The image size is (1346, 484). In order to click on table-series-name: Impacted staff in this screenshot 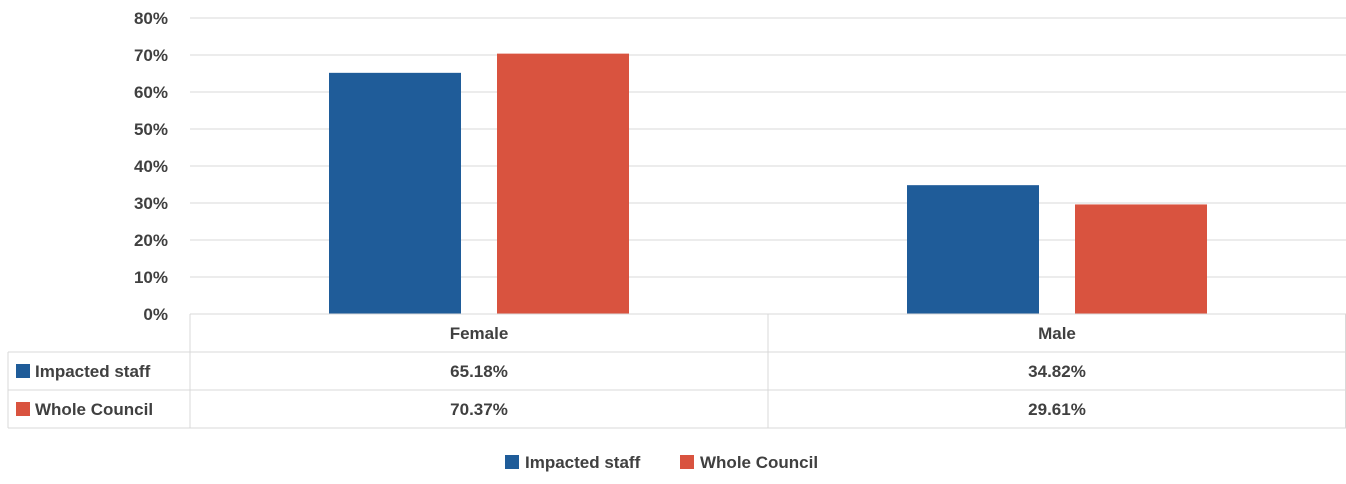, I will do `click(93, 371)`.